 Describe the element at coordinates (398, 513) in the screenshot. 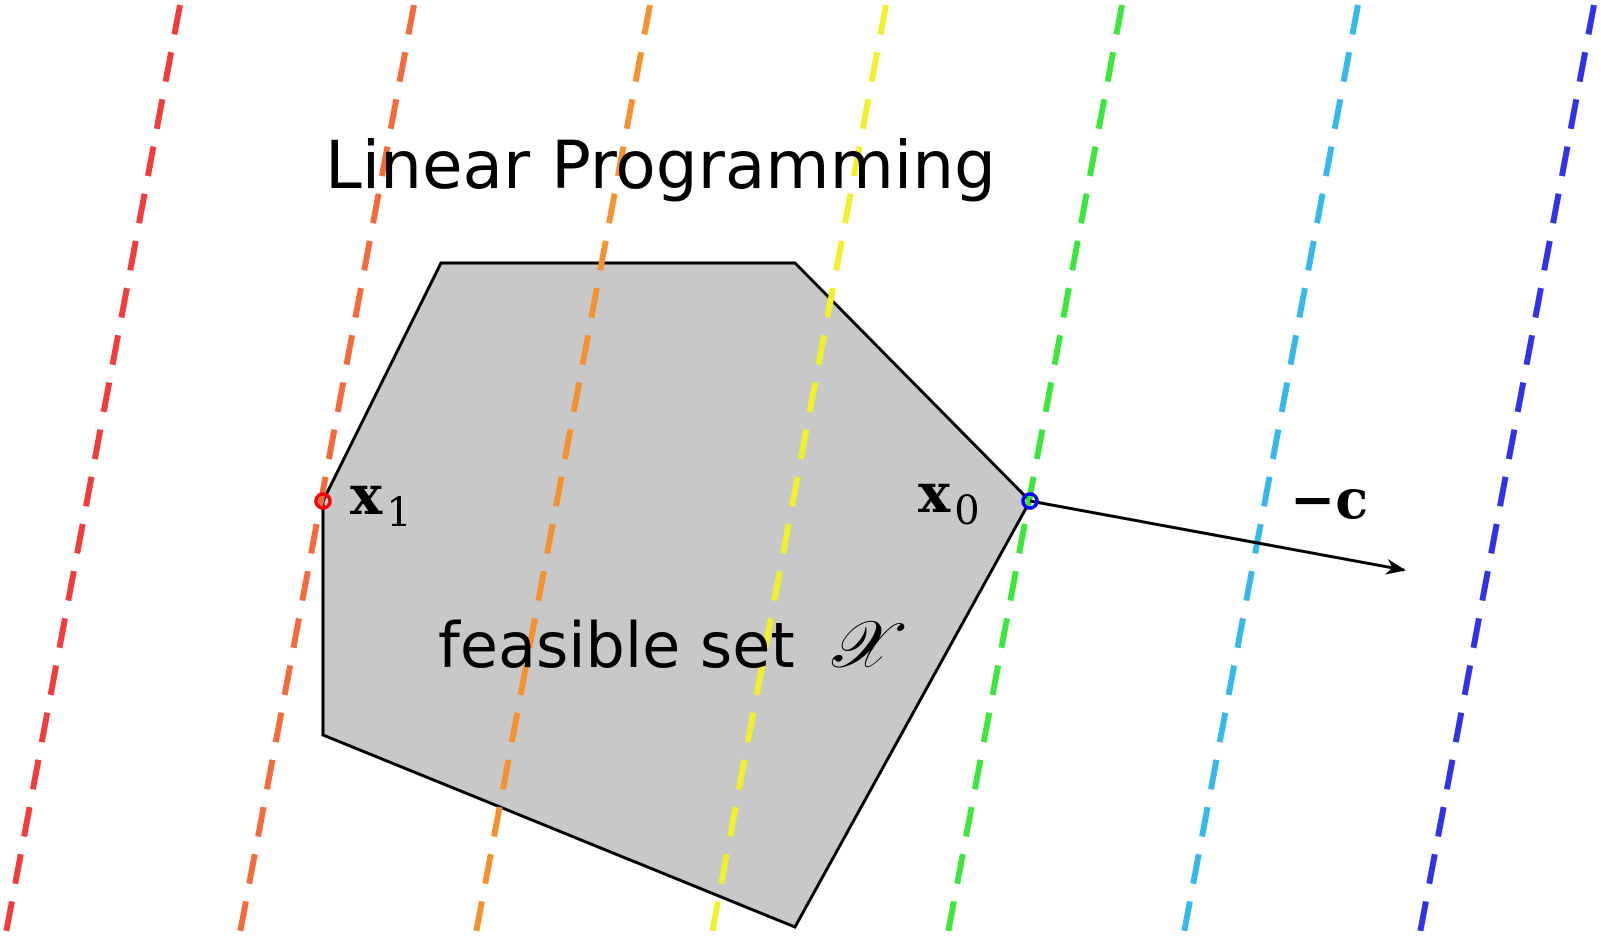

I see `vertex-label-x1-subscript: 1` at that location.